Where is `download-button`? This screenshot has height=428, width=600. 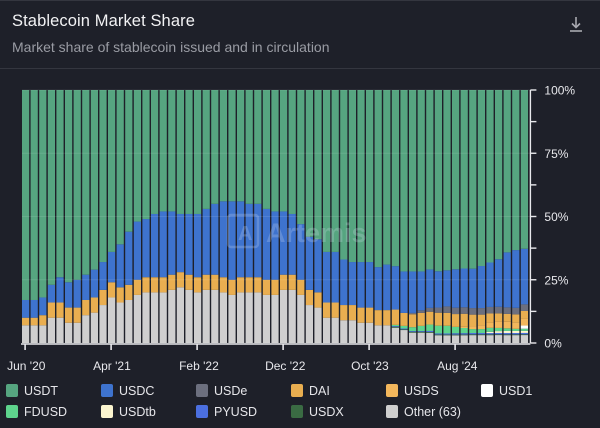
download-button is located at coordinates (576, 24).